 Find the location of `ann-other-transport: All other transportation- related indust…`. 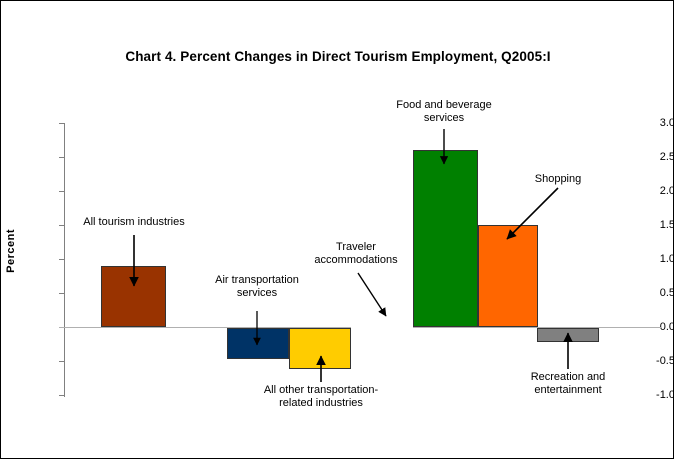

ann-other-transport: All other transportation- related indust… is located at coordinates (321, 397).